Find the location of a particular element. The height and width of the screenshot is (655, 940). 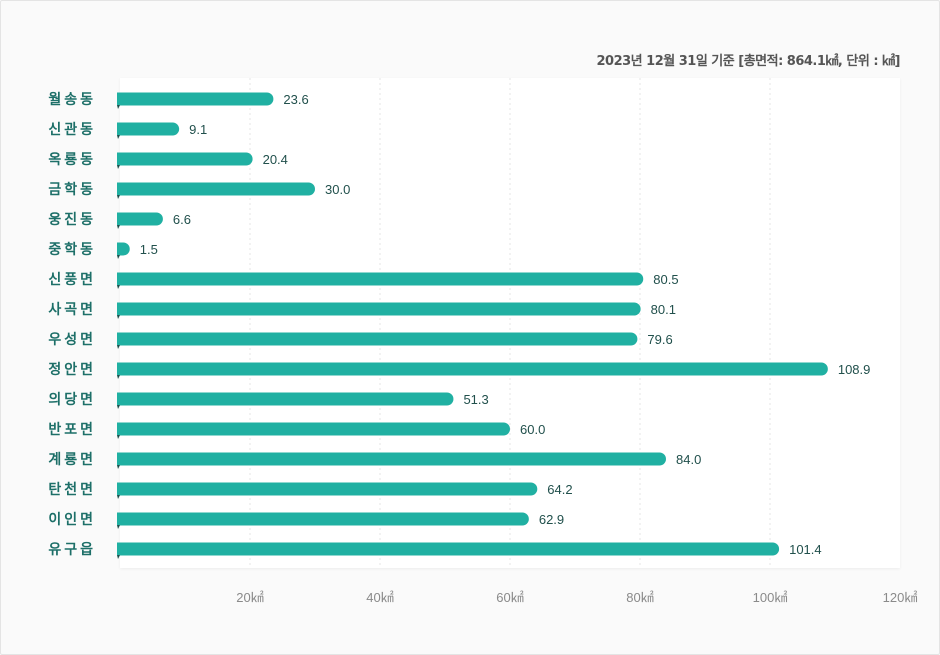

category-label: 금학동 is located at coordinates (72, 190).